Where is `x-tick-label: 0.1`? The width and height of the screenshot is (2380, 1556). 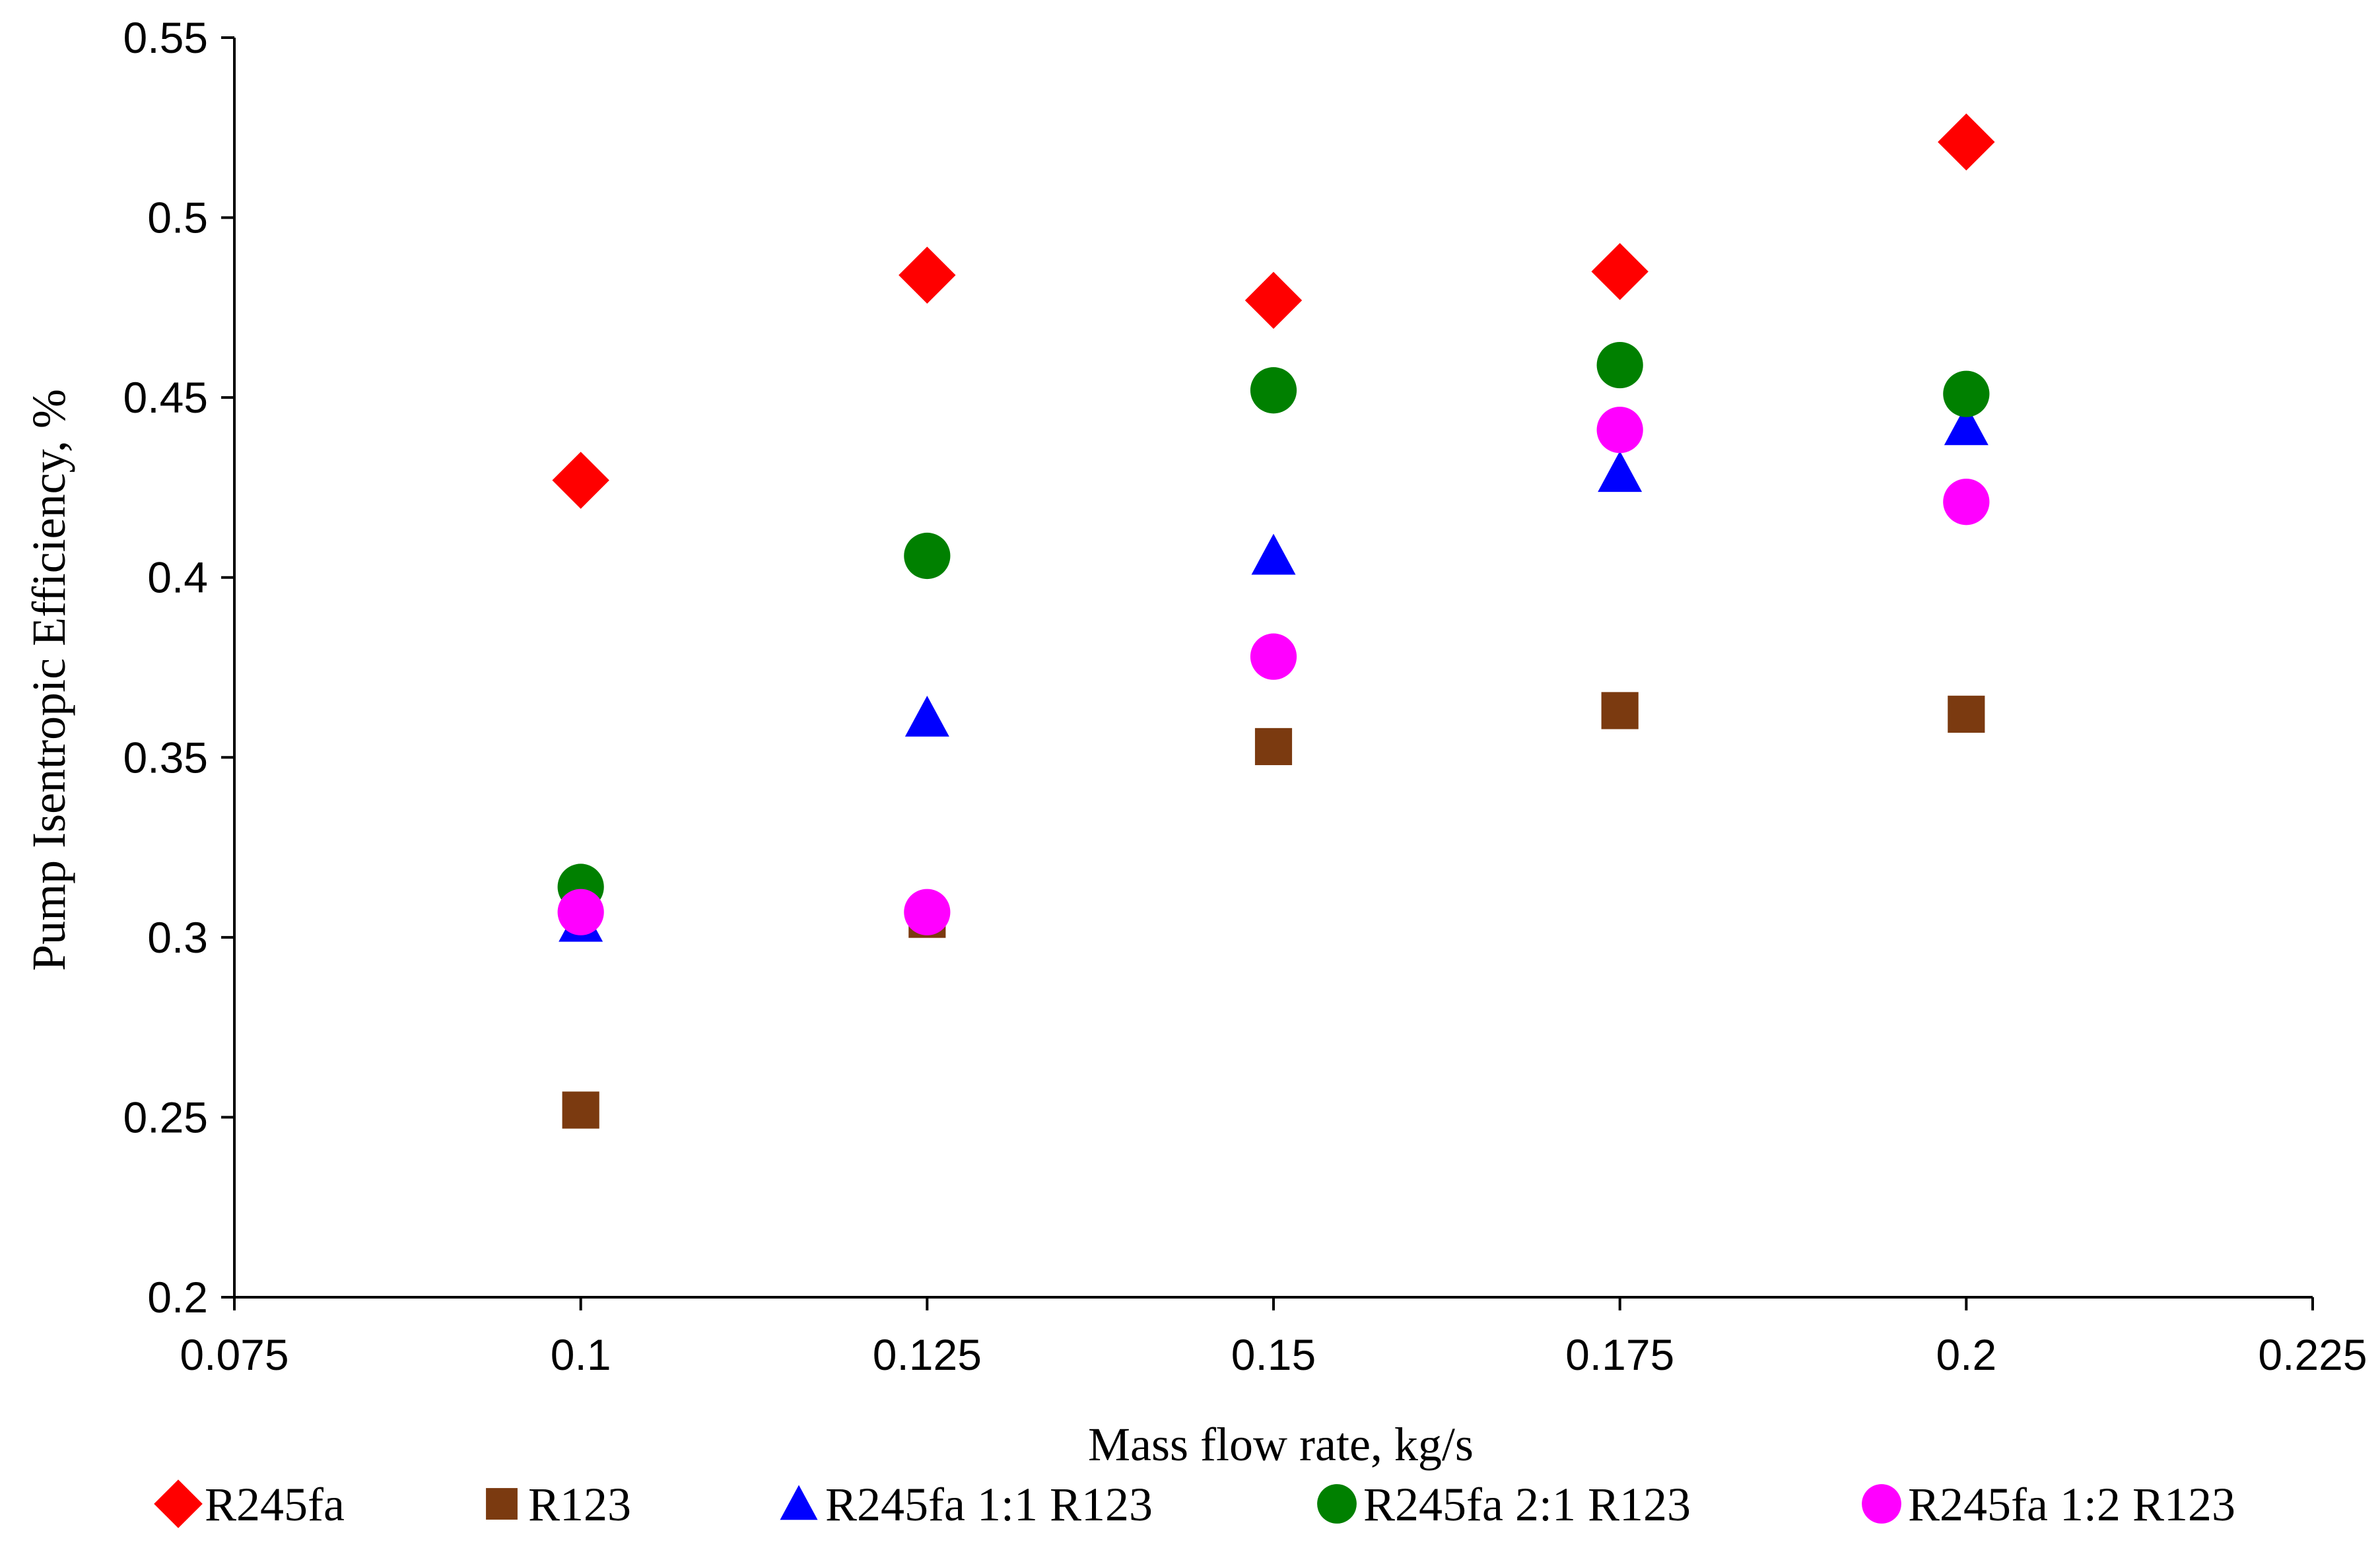
x-tick-label: 0.1 is located at coordinates (581, 1354).